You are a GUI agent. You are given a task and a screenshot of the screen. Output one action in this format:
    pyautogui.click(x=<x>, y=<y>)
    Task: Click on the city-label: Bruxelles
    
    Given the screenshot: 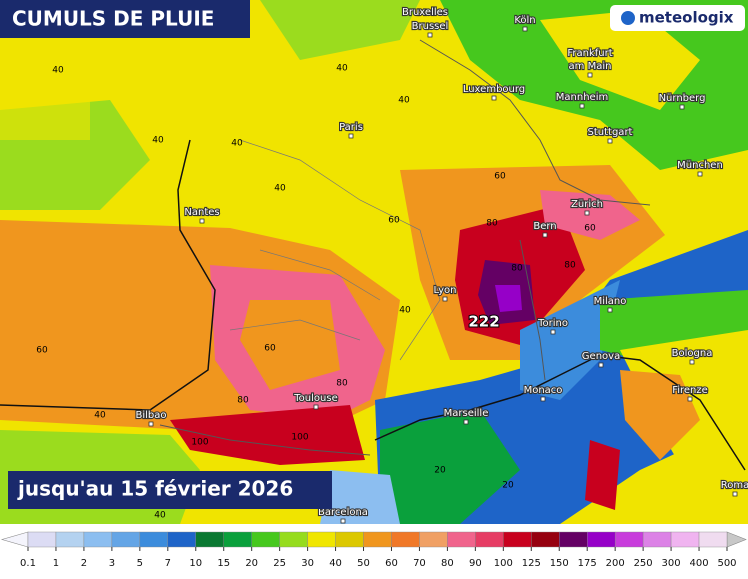 What is the action you would take?
    pyautogui.click(x=425, y=12)
    